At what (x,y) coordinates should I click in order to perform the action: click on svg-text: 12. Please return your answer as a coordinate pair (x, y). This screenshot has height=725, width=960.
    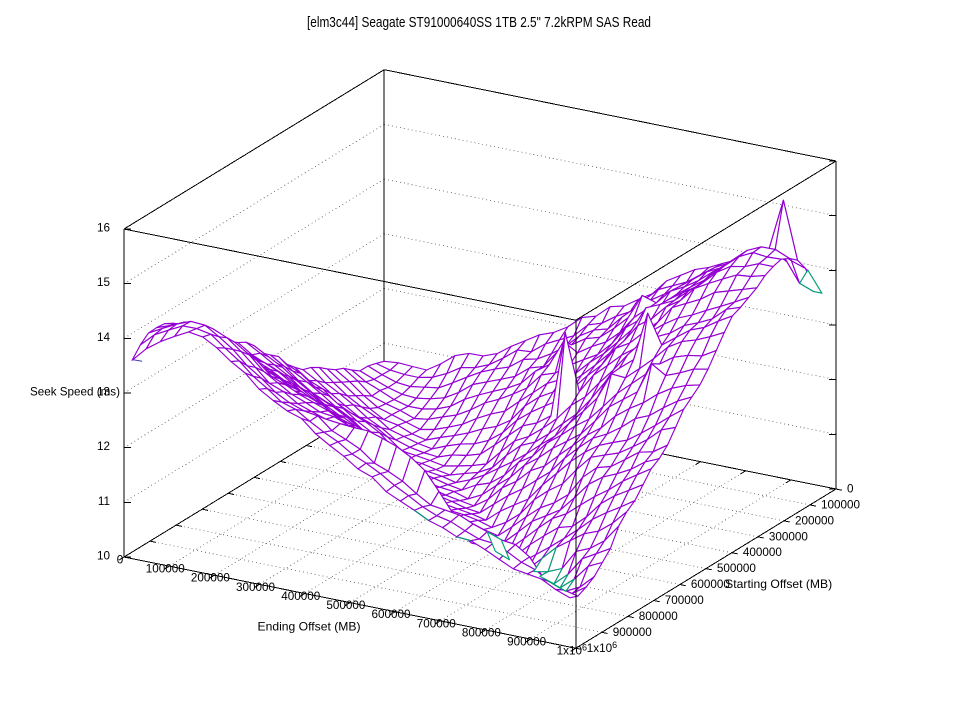
    Looking at the image, I should click on (103, 446).